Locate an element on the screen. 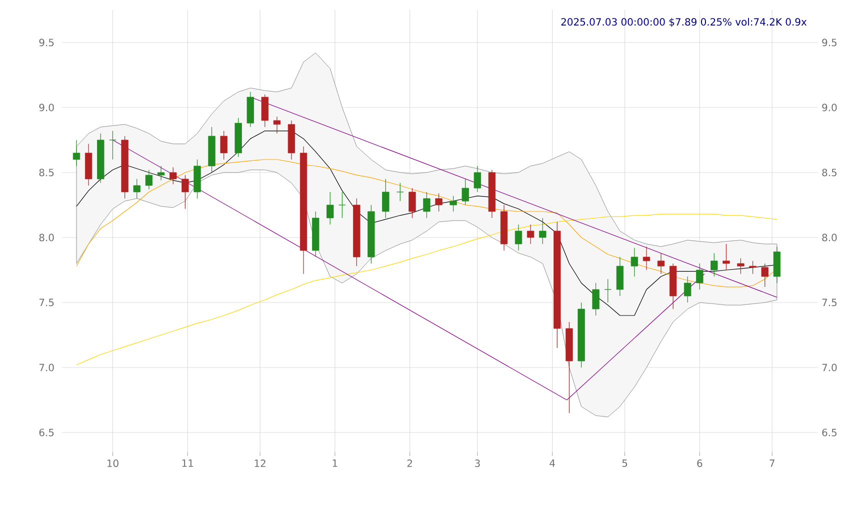  x-tick-label: 6 is located at coordinates (699, 463).